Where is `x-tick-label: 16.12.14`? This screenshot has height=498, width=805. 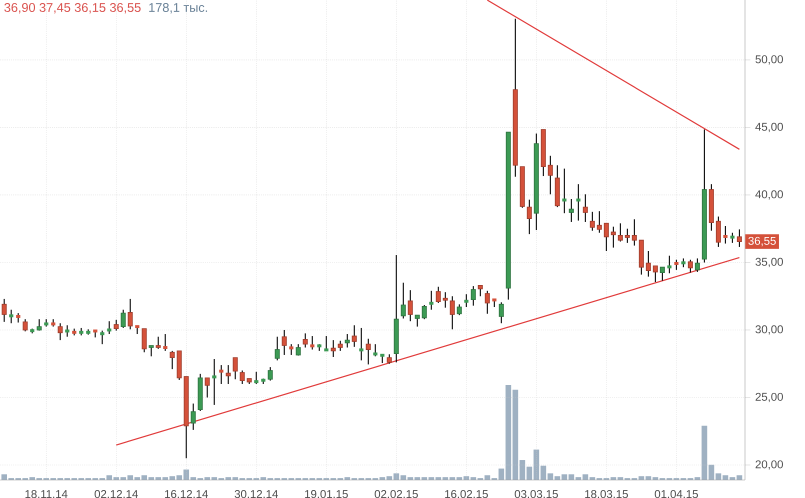
x-tick-label: 16.12.14 is located at coordinates (186, 494).